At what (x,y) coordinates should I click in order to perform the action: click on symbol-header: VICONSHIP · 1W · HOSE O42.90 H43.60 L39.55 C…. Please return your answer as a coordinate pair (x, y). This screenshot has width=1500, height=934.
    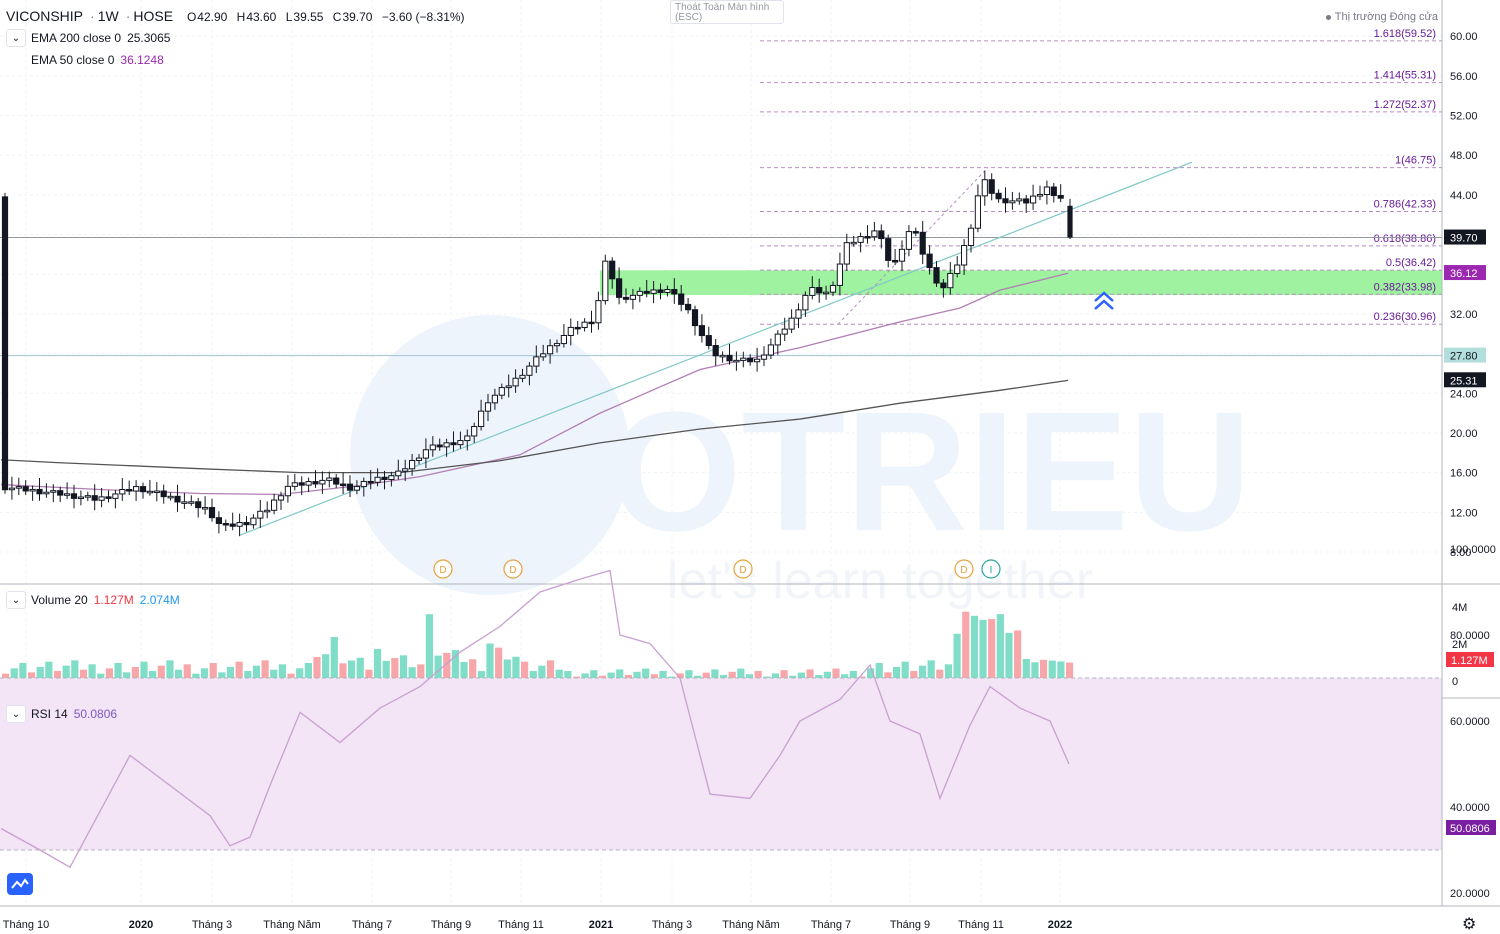
    Looking at the image, I should click on (238, 16).